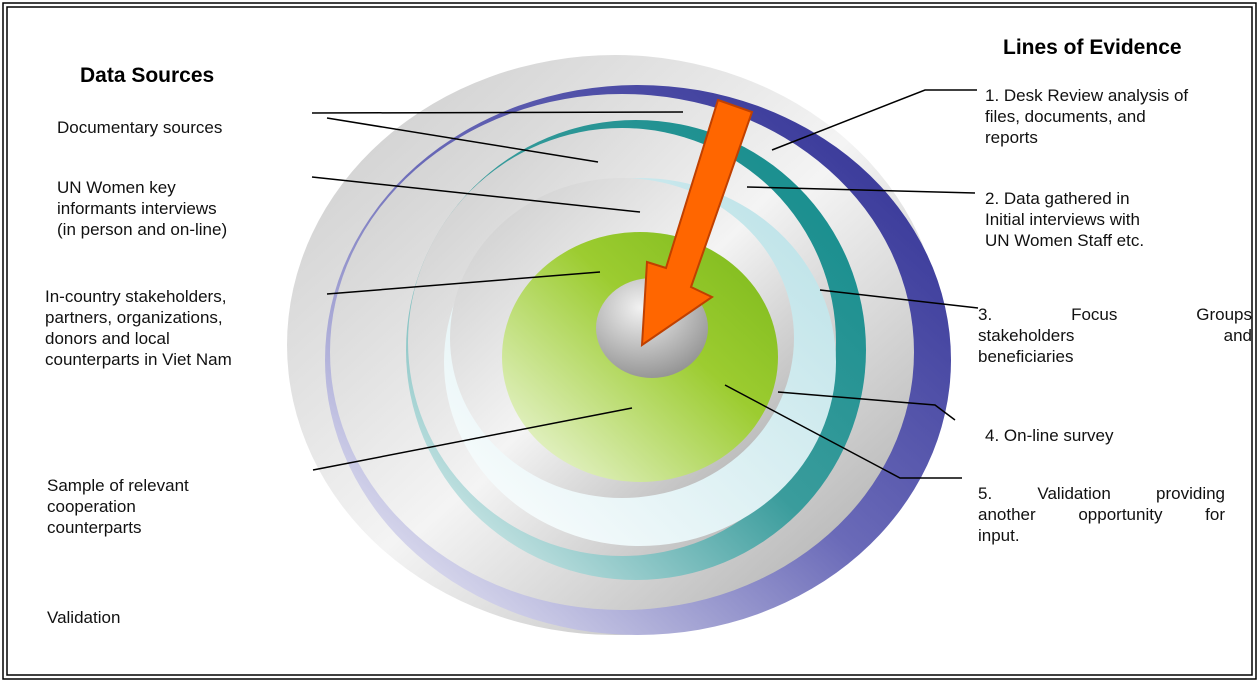  What do you see at coordinates (1065, 116) in the screenshot?
I see `label-line: files, documents, and` at bounding box center [1065, 116].